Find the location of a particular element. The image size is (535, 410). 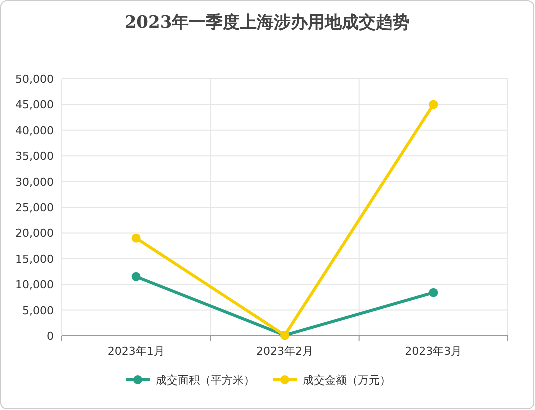

x-tick-label: 2023年1月 is located at coordinates (136, 351).